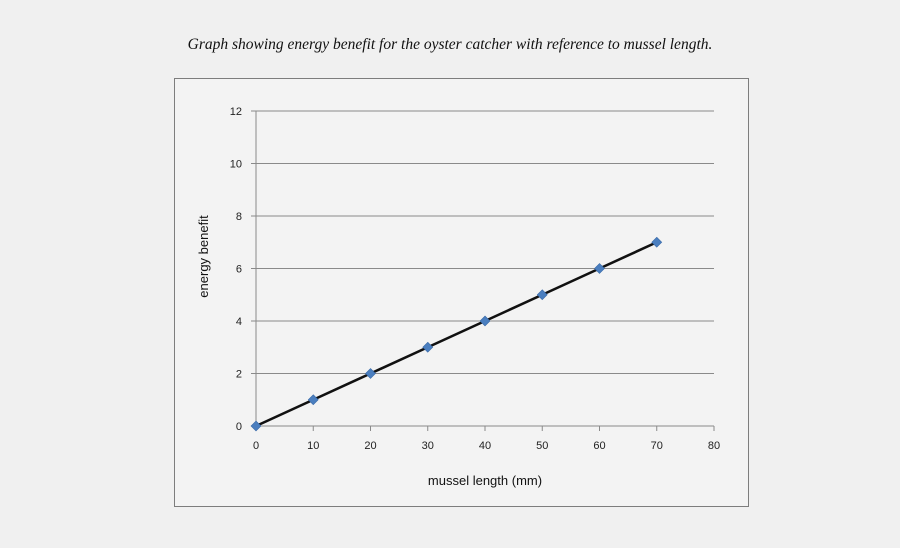 Image resolution: width=900 pixels, height=548 pixels. What do you see at coordinates (239, 217) in the screenshot?
I see `y-tick-label-8: 8` at bounding box center [239, 217].